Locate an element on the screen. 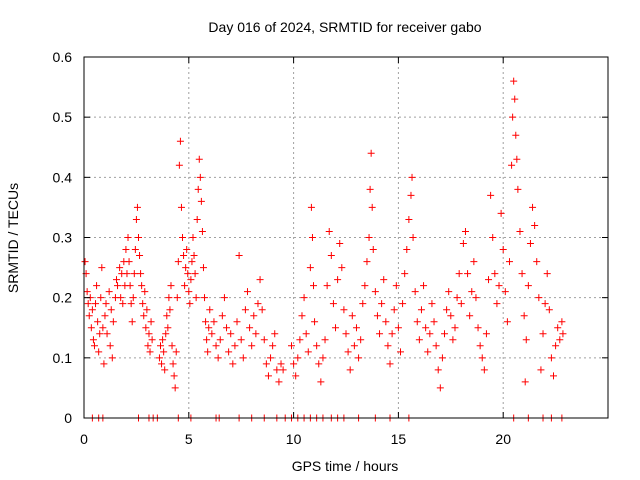  x-tick-label: 10 is located at coordinates (294, 439).